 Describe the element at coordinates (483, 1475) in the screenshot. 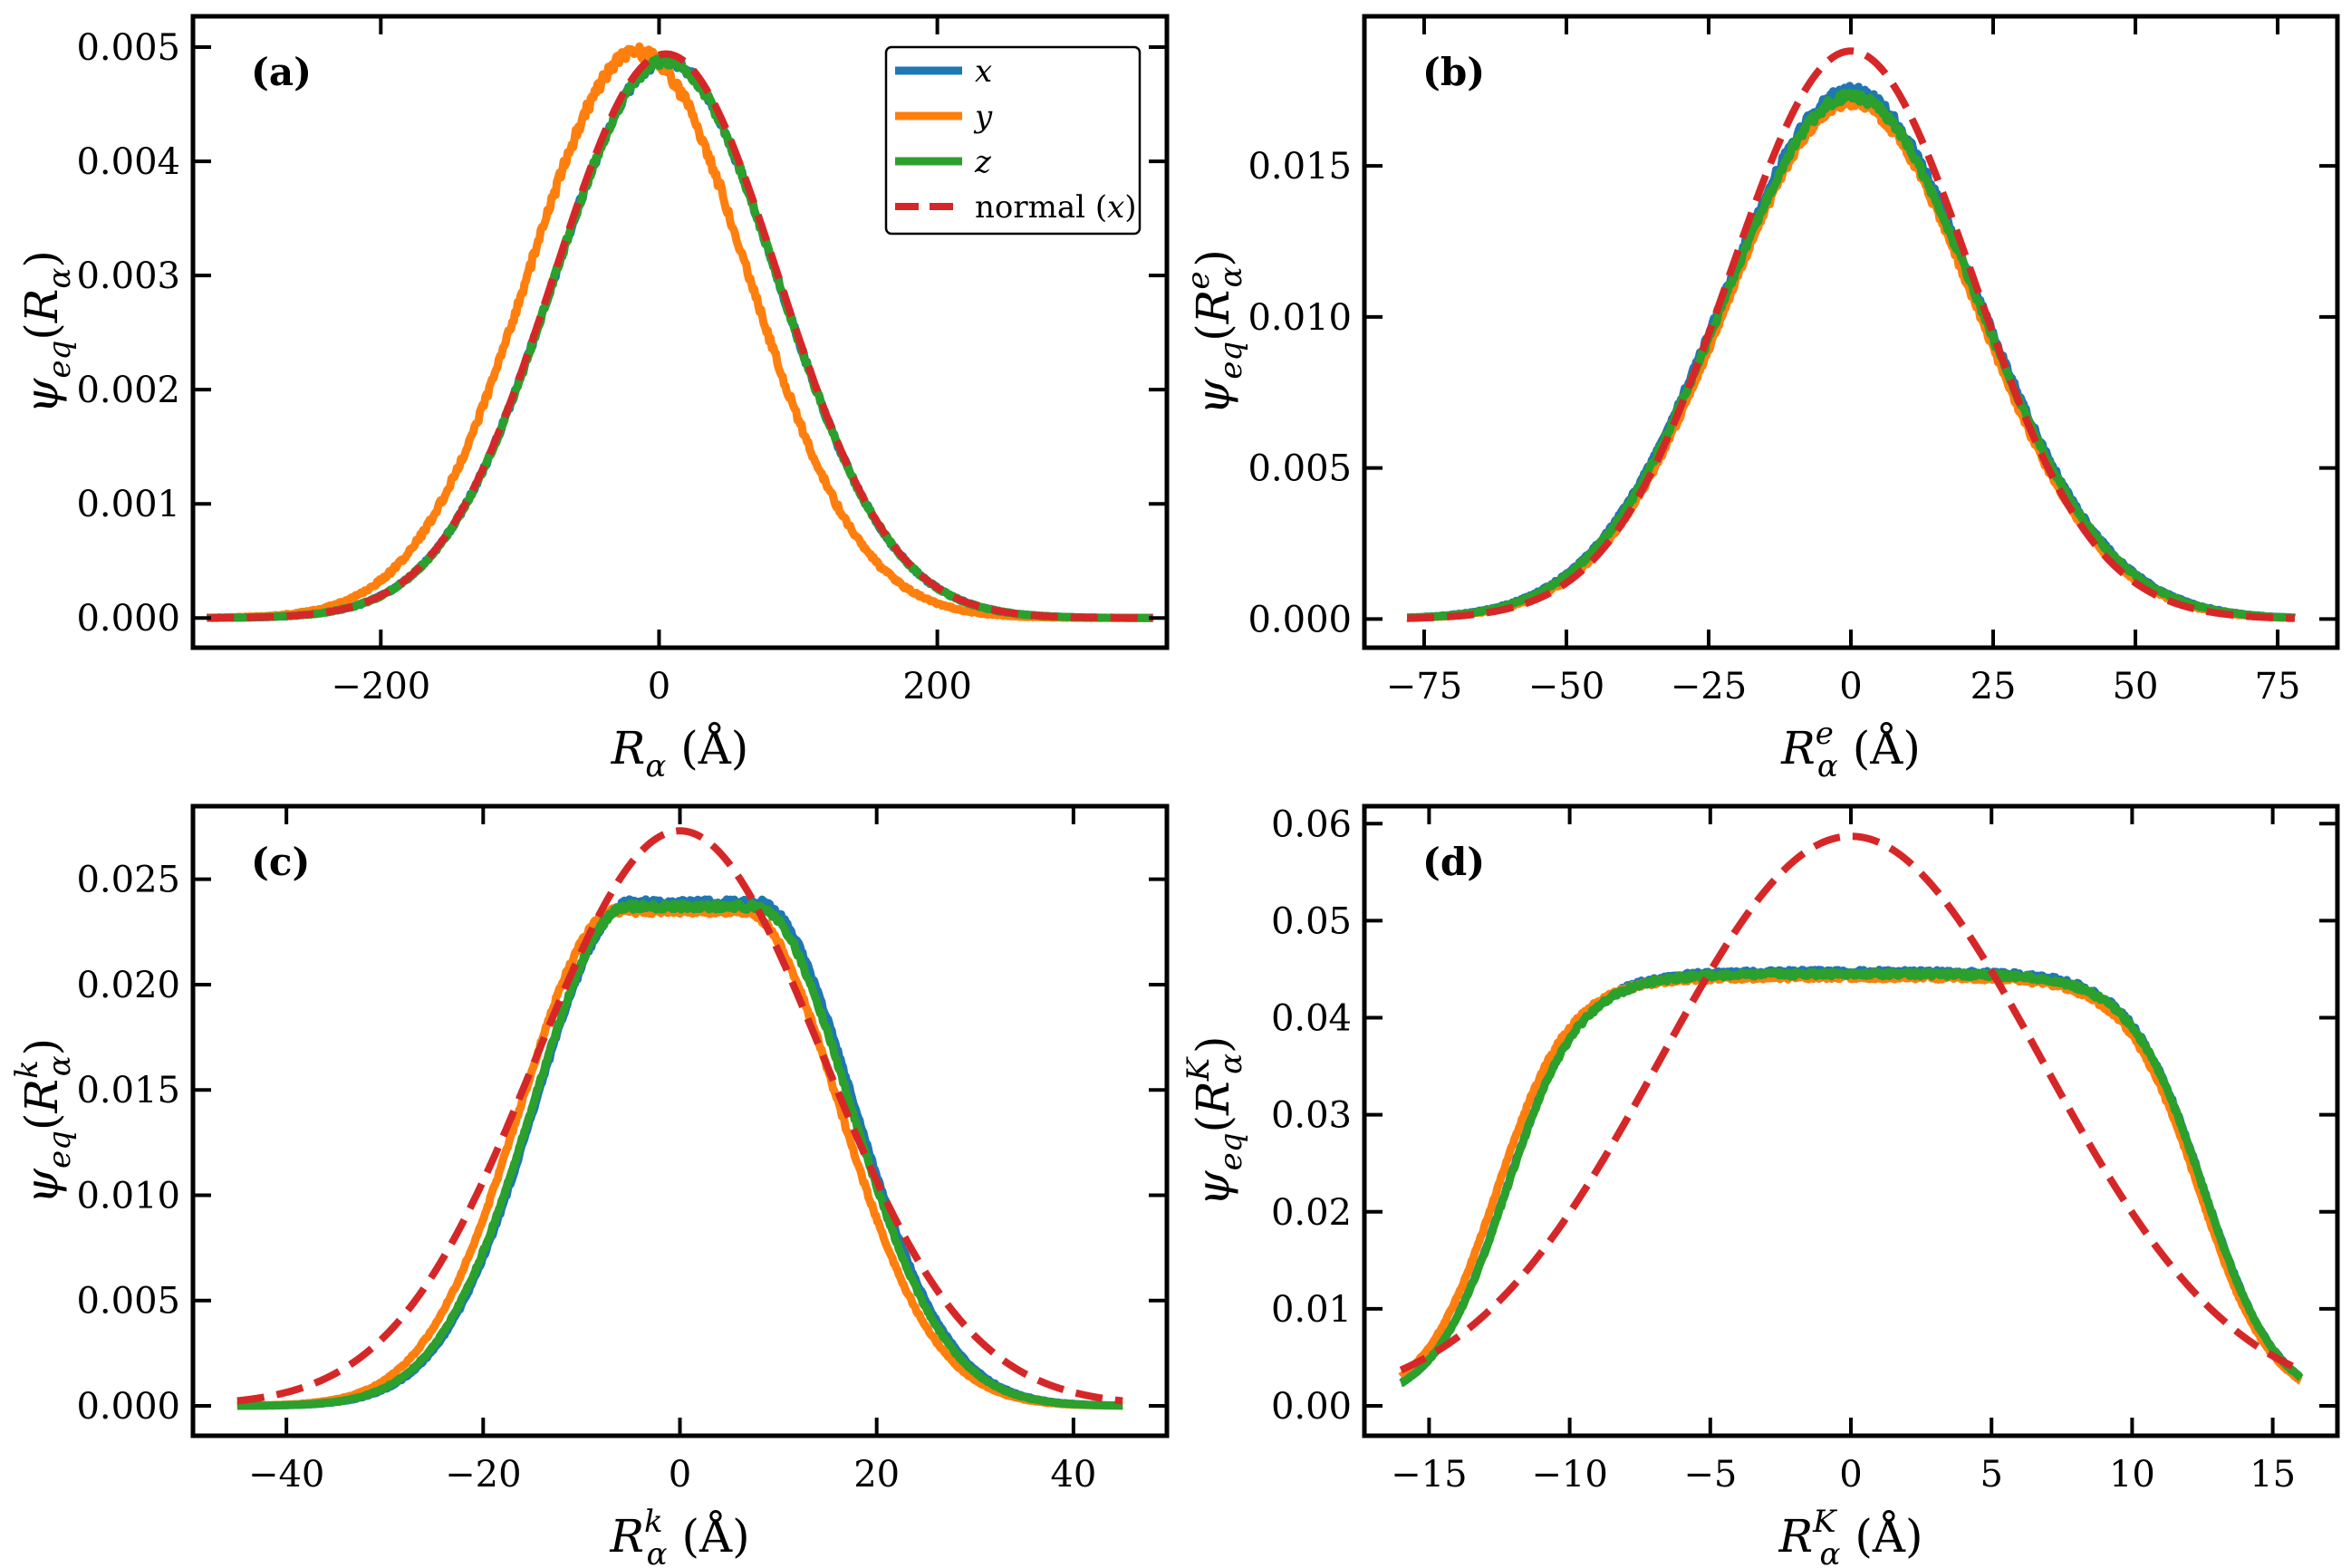

I see `x-tick-label: −20` at that location.